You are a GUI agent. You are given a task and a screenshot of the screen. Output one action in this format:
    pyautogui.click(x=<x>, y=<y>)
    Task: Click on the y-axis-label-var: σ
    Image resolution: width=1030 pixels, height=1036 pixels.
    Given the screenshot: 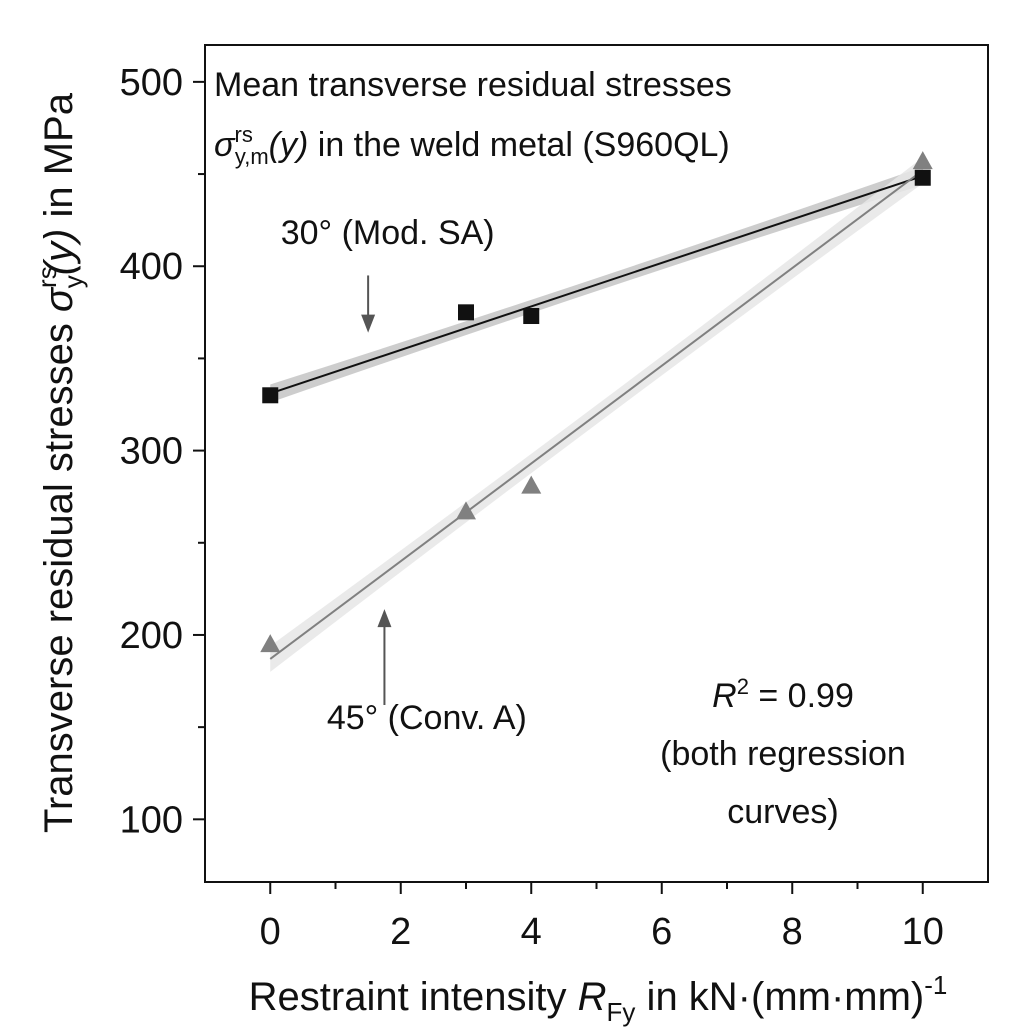 What is the action you would take?
    pyautogui.click(x=59, y=299)
    